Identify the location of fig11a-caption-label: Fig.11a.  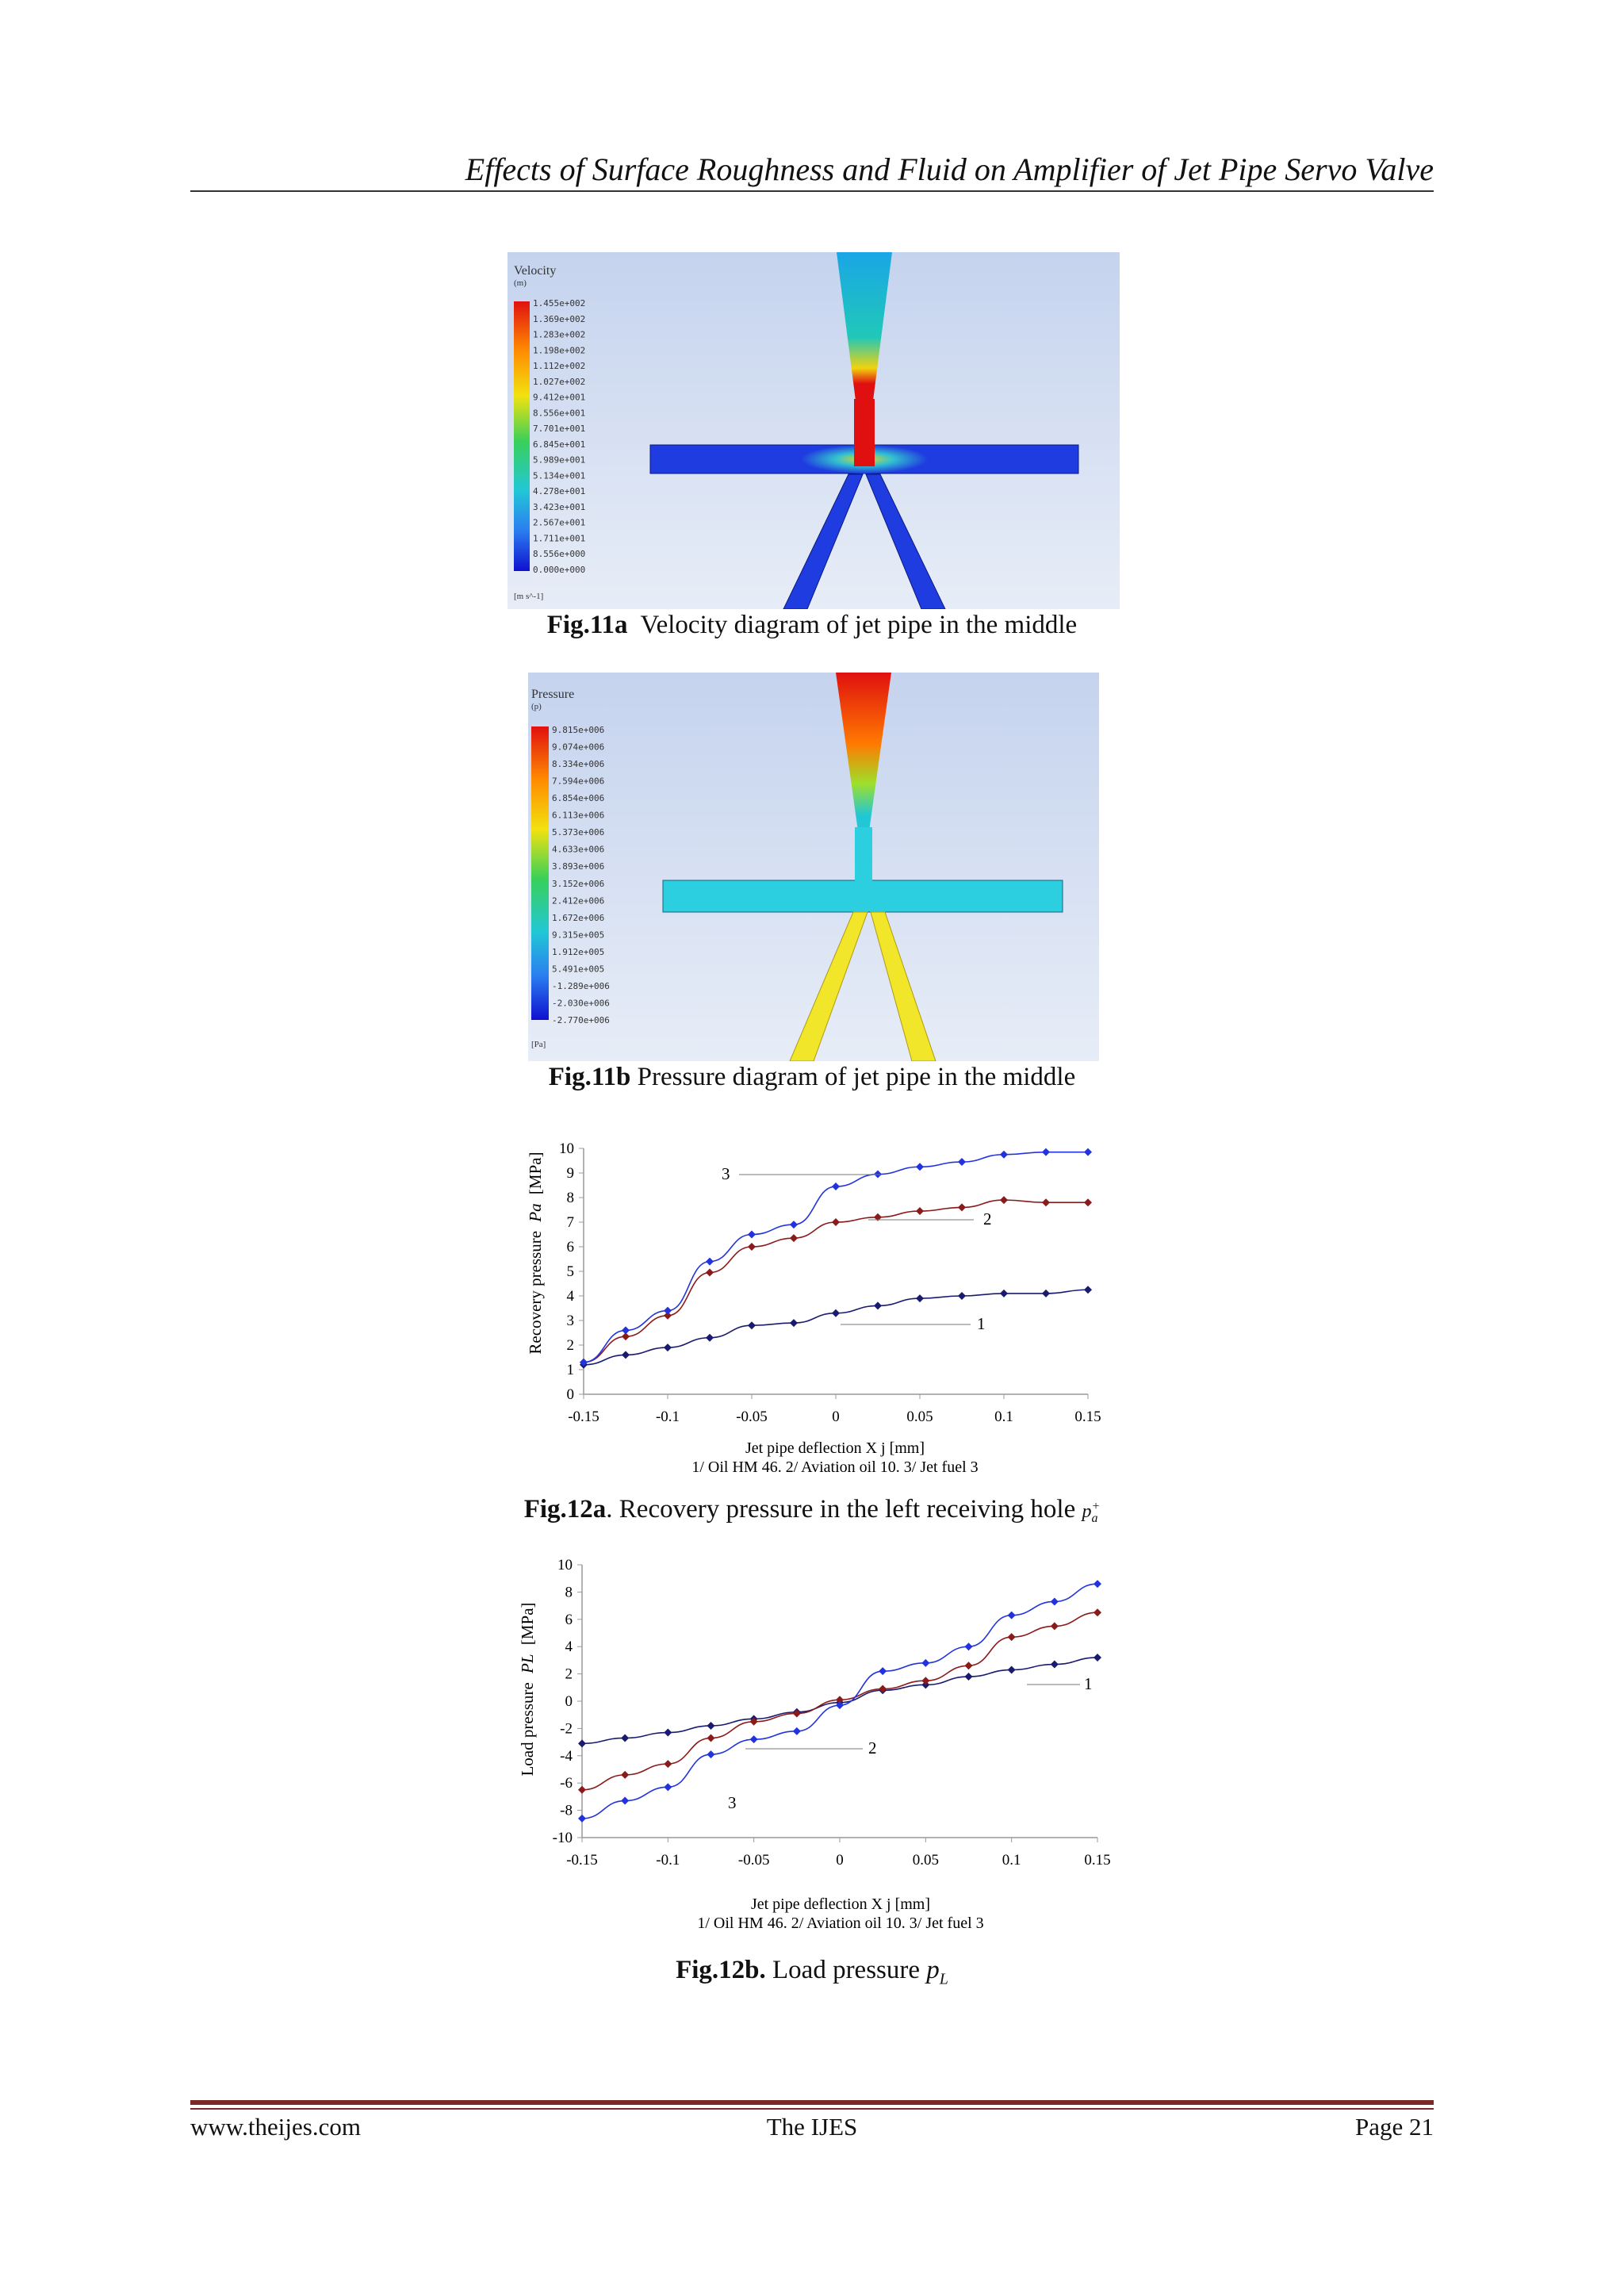
(587, 625).